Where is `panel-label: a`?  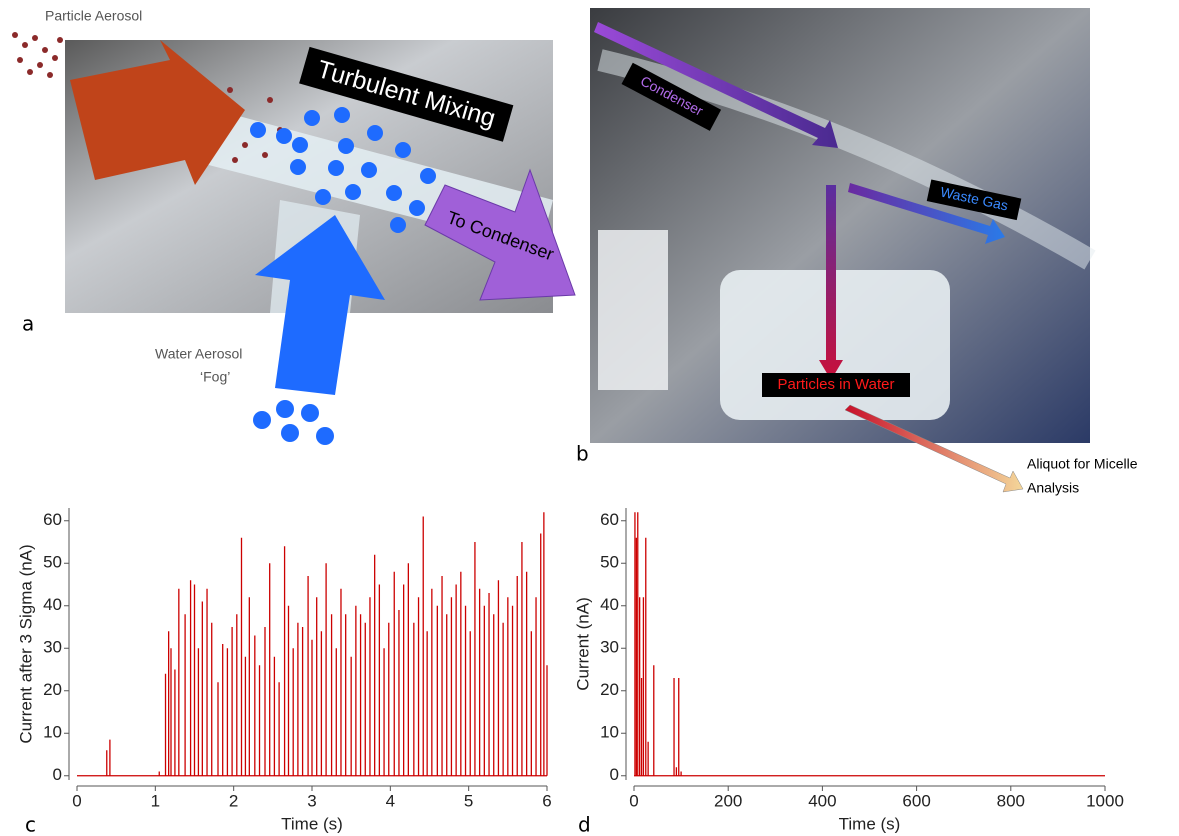
panel-label: a is located at coordinates (28, 324).